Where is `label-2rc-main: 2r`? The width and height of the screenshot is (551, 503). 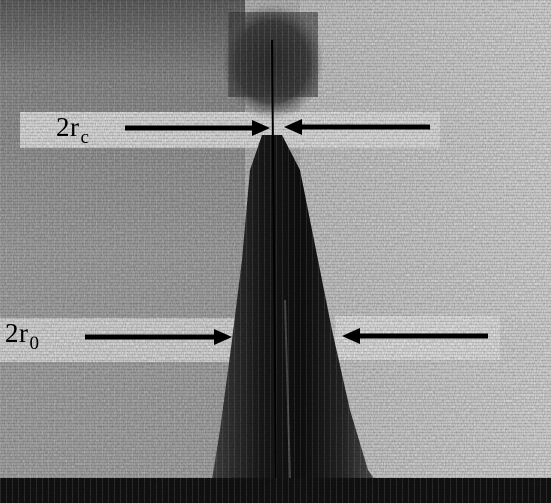
label-2rc-main: 2r is located at coordinates (68, 127).